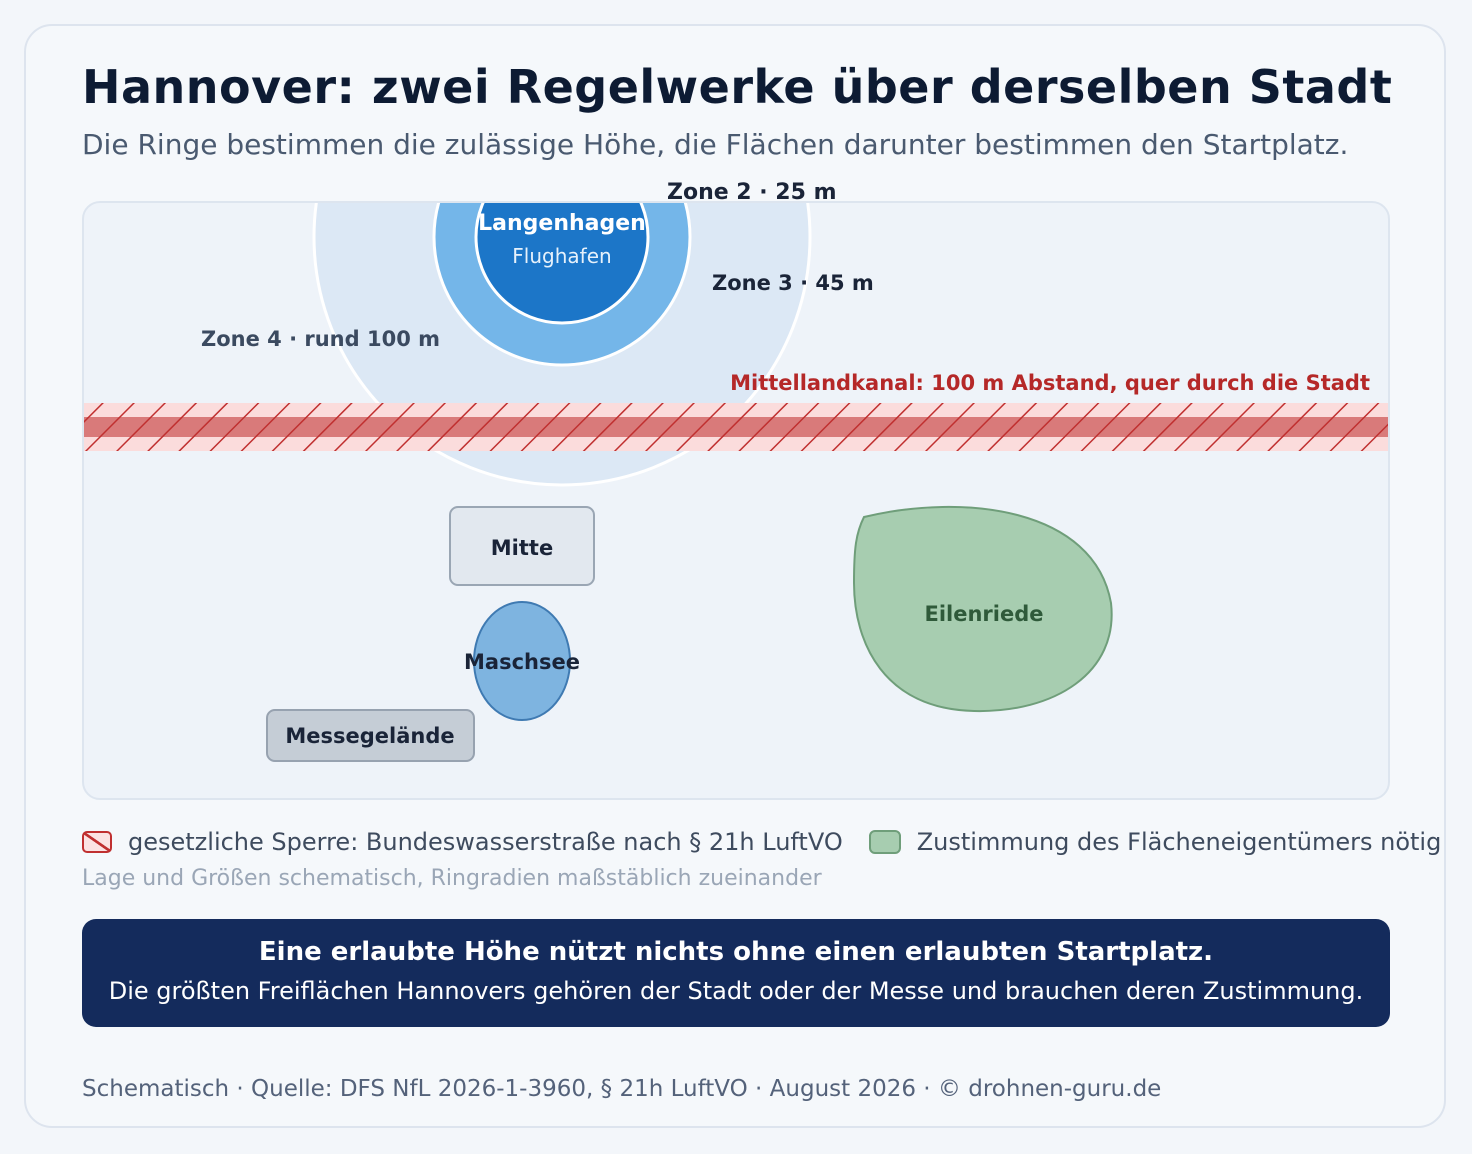  What do you see at coordinates (97, 842) in the screenshot?
I see `restriction-swatch` at bounding box center [97, 842].